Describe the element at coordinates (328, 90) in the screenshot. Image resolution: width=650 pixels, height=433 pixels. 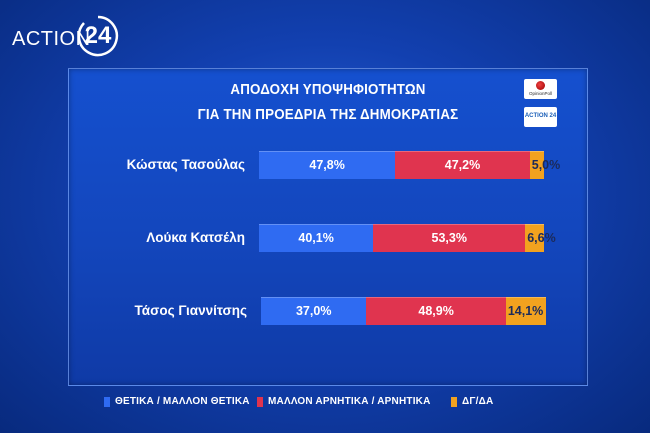
I see `chart-title: ΑΠΟΔΟΧΗ ΥΠΟΨΗΦΙΟΤΗΤΩΝ` at that location.